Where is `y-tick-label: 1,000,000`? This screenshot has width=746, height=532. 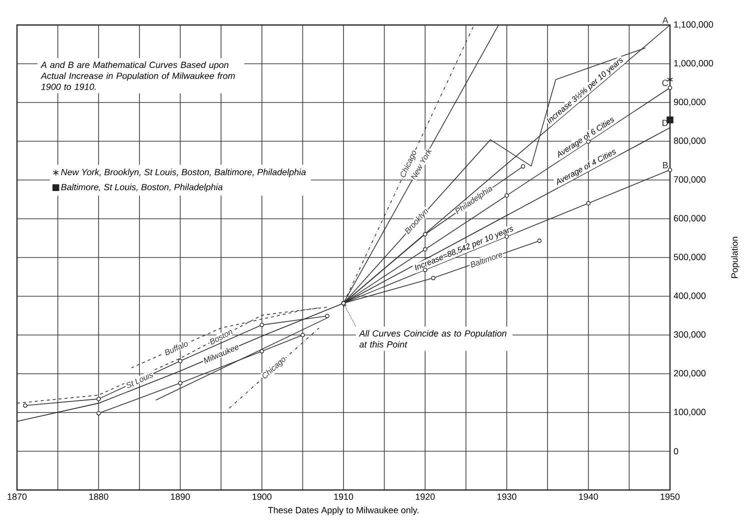
y-tick-label: 1,000,000 is located at coordinates (694, 64).